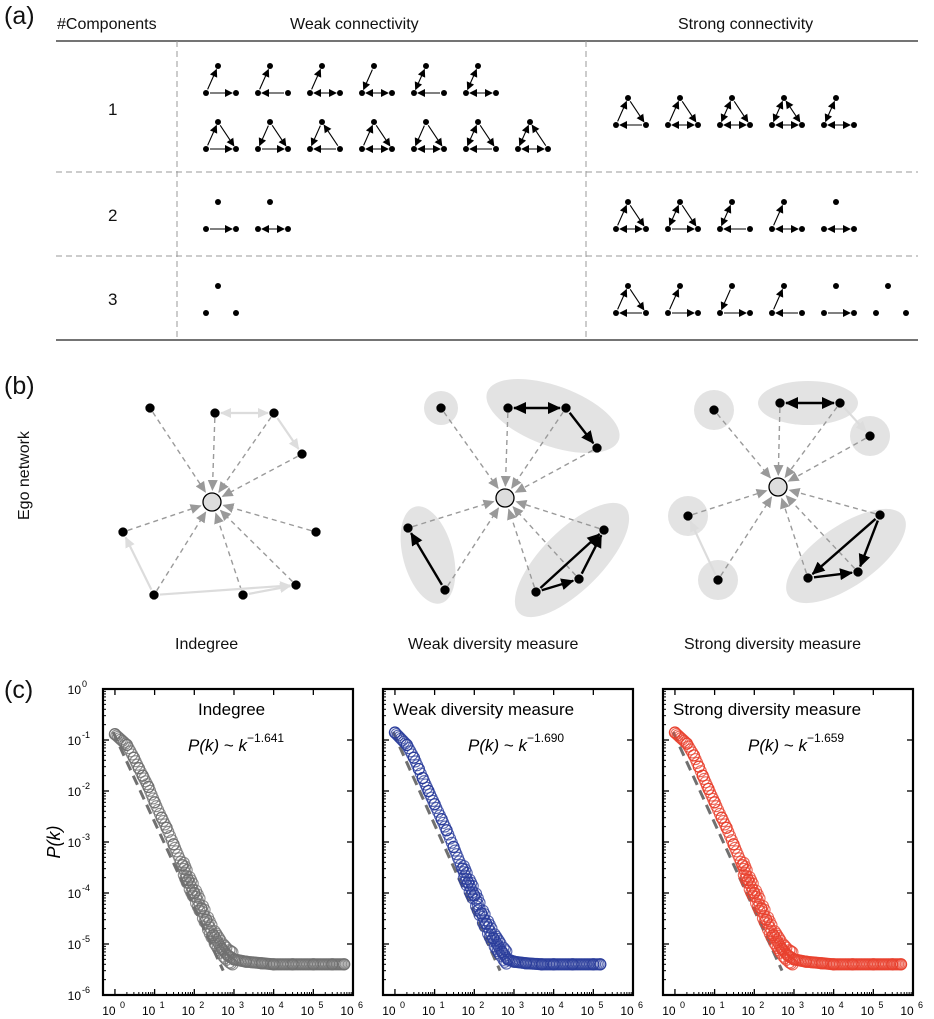 The height and width of the screenshot is (1019, 934). Describe the element at coordinates (493, 644) in the screenshot. I see `caption-weak-diversity: Weak diversity measure` at that location.